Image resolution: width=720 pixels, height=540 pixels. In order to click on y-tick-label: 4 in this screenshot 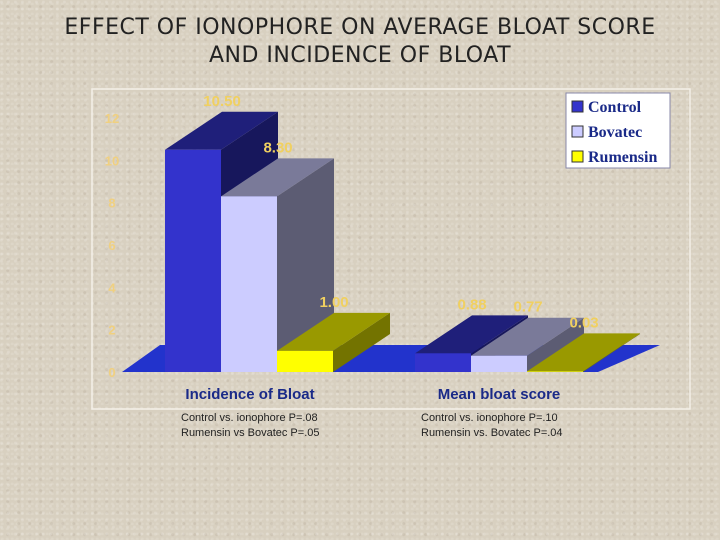, I will do `click(112, 287)`.